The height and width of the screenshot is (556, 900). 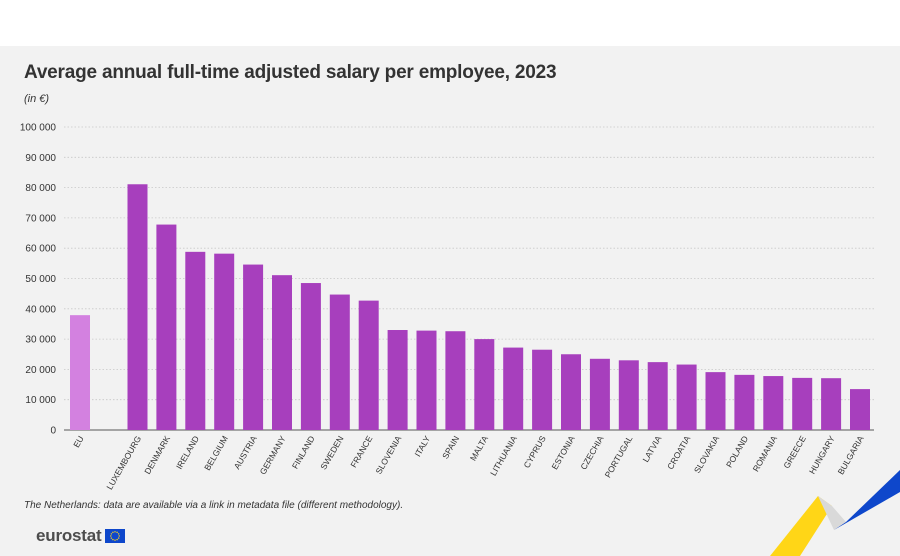 What do you see at coordinates (40, 188) in the screenshot?
I see `y-tick-label: 80 000` at bounding box center [40, 188].